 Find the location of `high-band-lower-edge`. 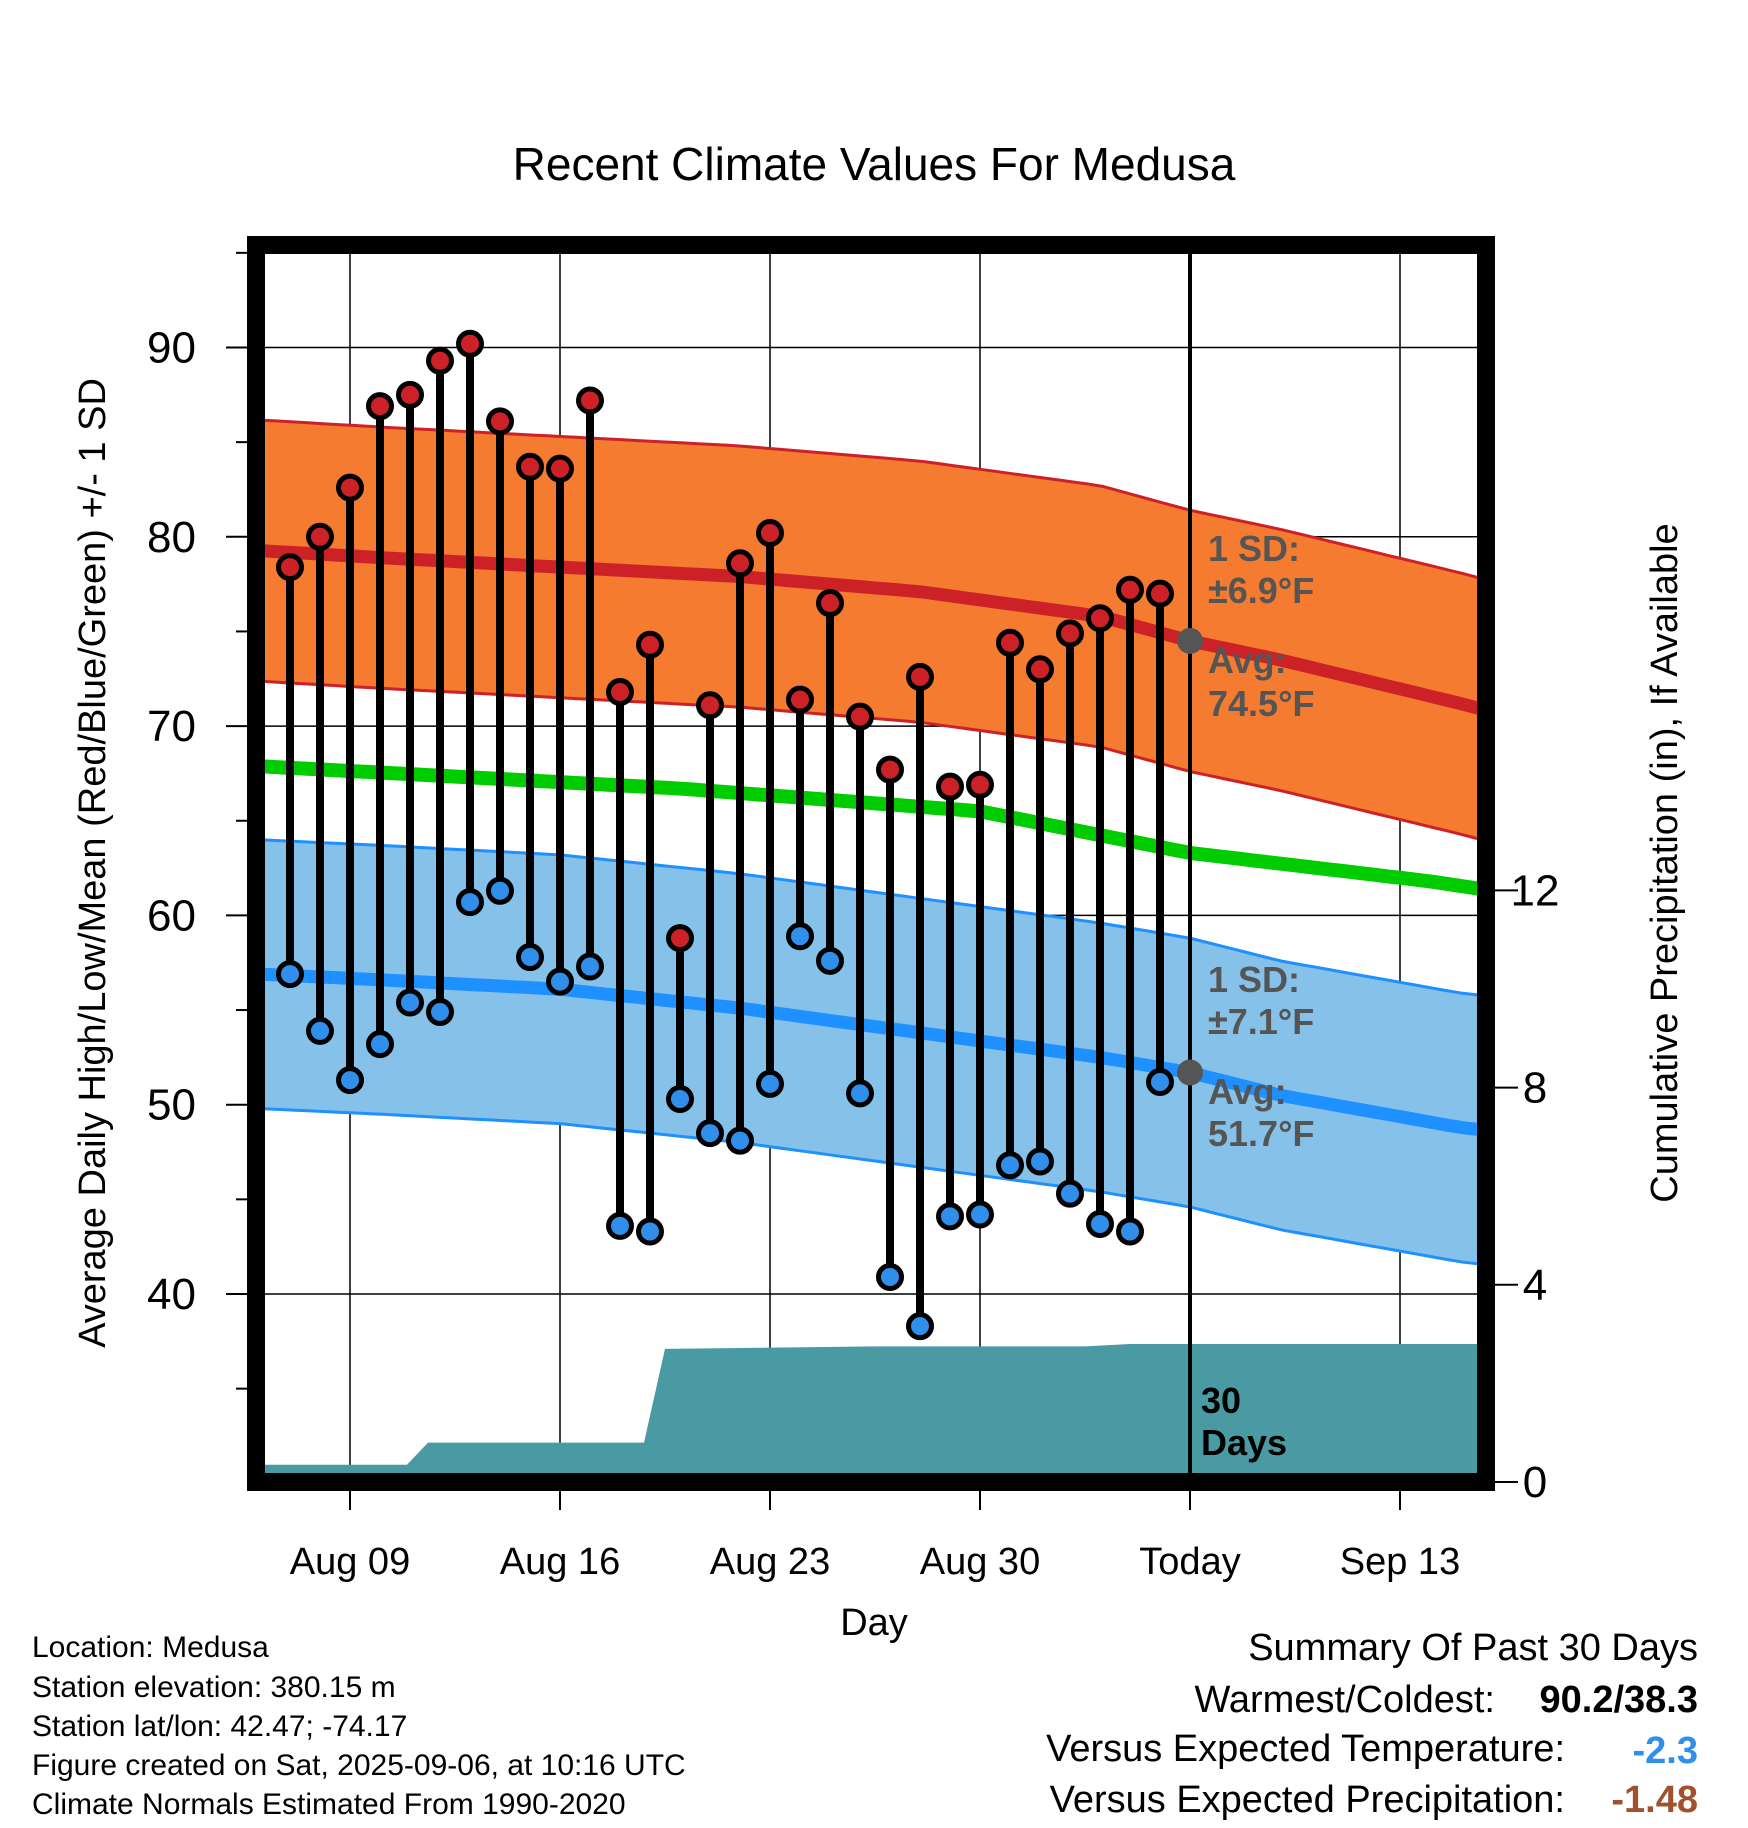

high-band-lower-edge is located at coordinates (871, 761).